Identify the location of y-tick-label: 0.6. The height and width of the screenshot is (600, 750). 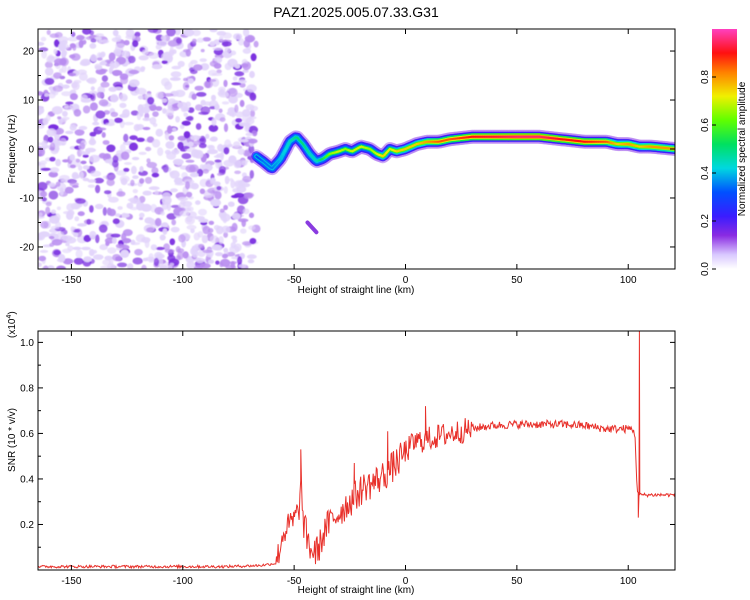
(27, 434).